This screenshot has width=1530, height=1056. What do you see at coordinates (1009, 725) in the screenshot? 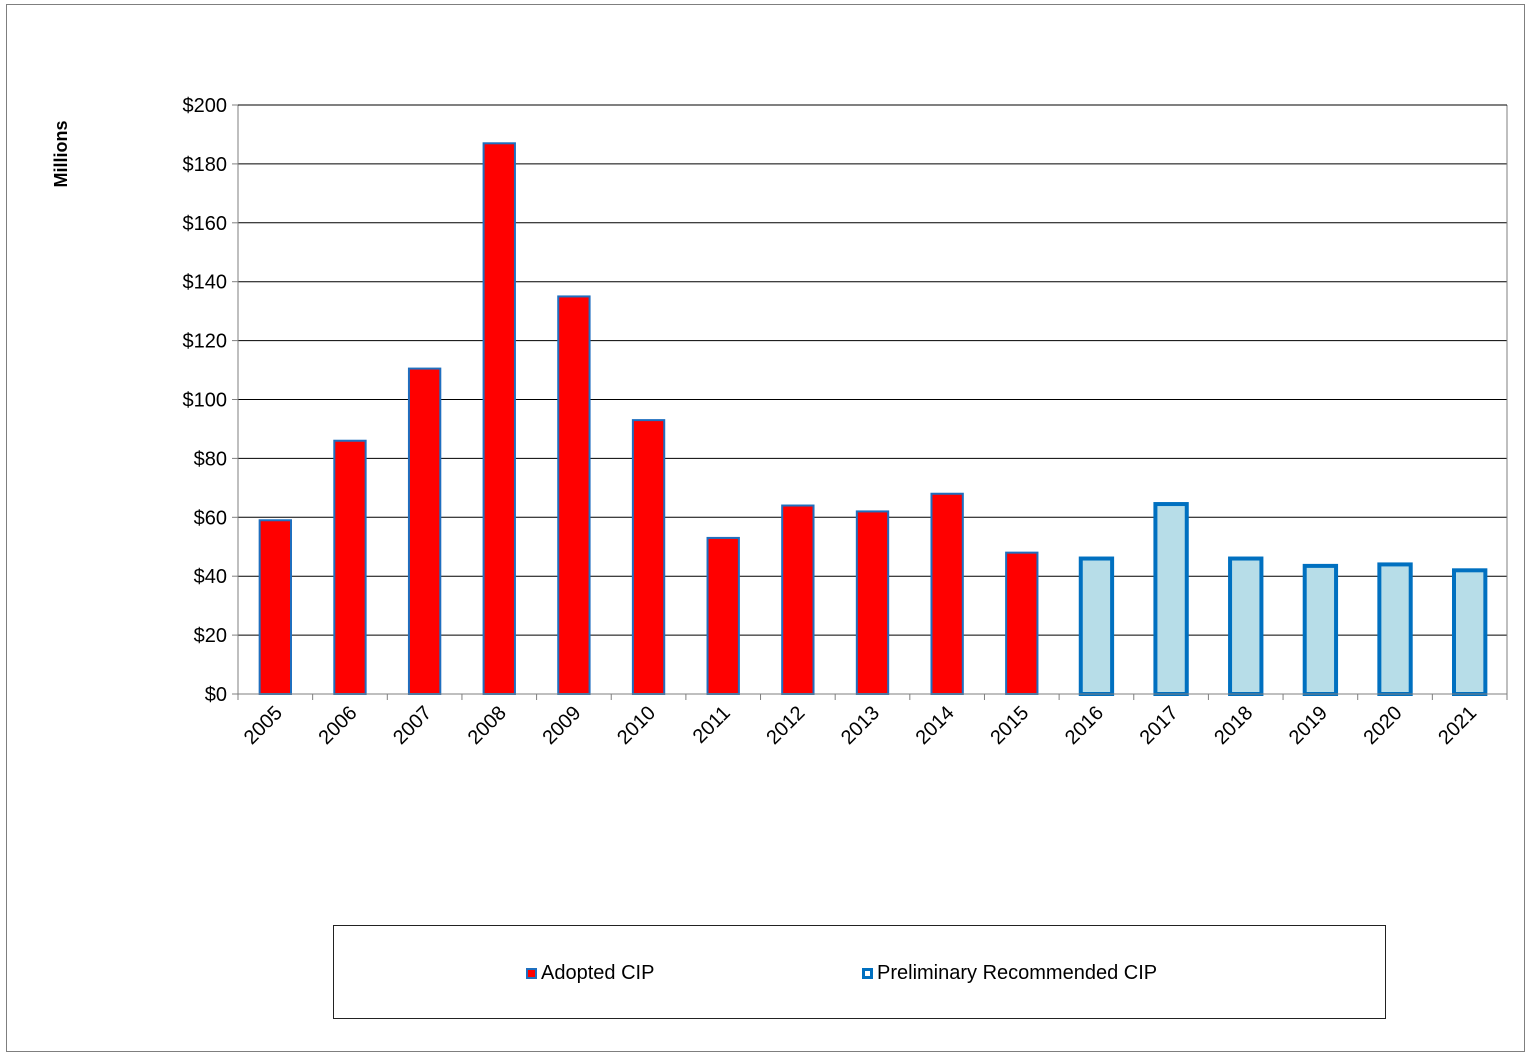
I see `x-tick-label: 2015` at bounding box center [1009, 725].